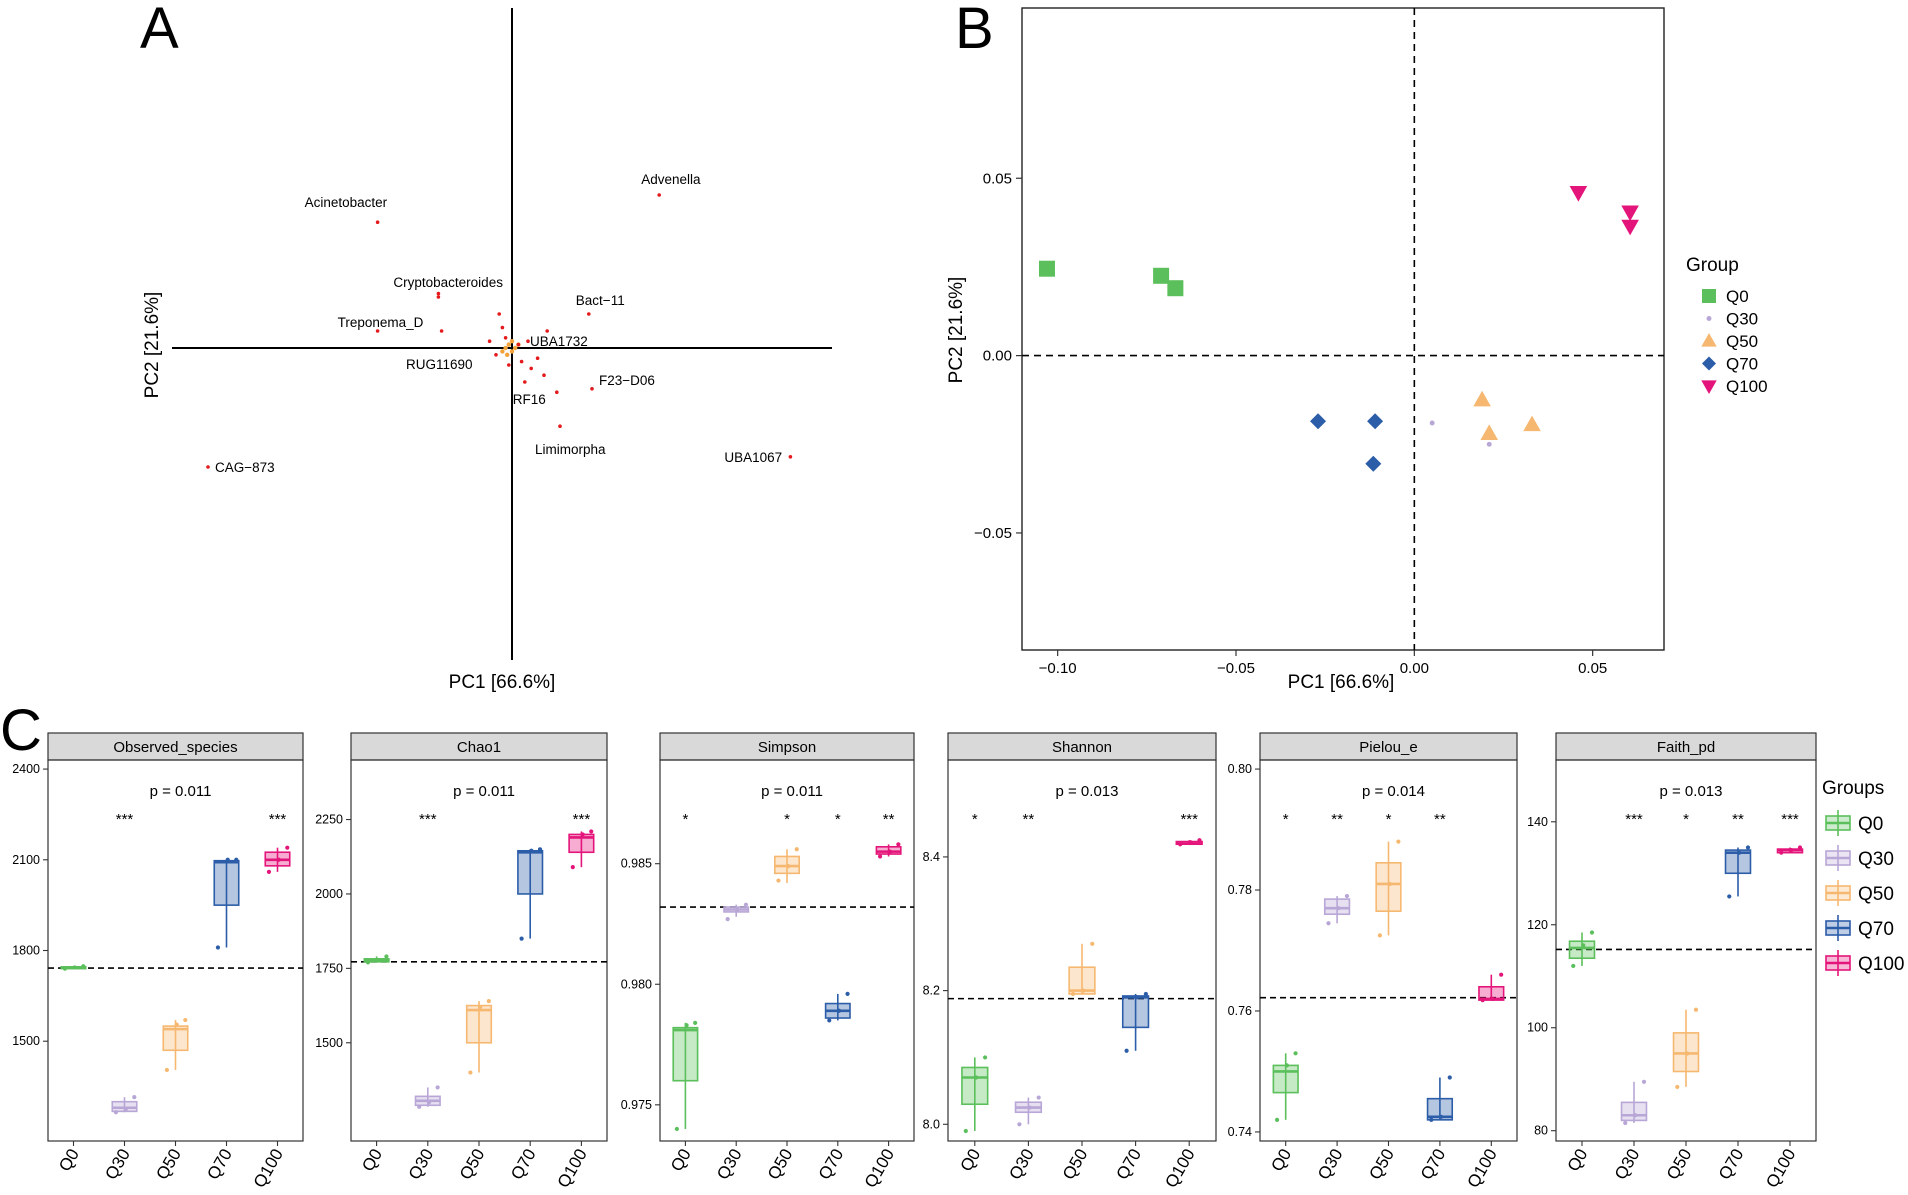  I want to click on facet-y-tick-label: 80, so click(1541, 1131).